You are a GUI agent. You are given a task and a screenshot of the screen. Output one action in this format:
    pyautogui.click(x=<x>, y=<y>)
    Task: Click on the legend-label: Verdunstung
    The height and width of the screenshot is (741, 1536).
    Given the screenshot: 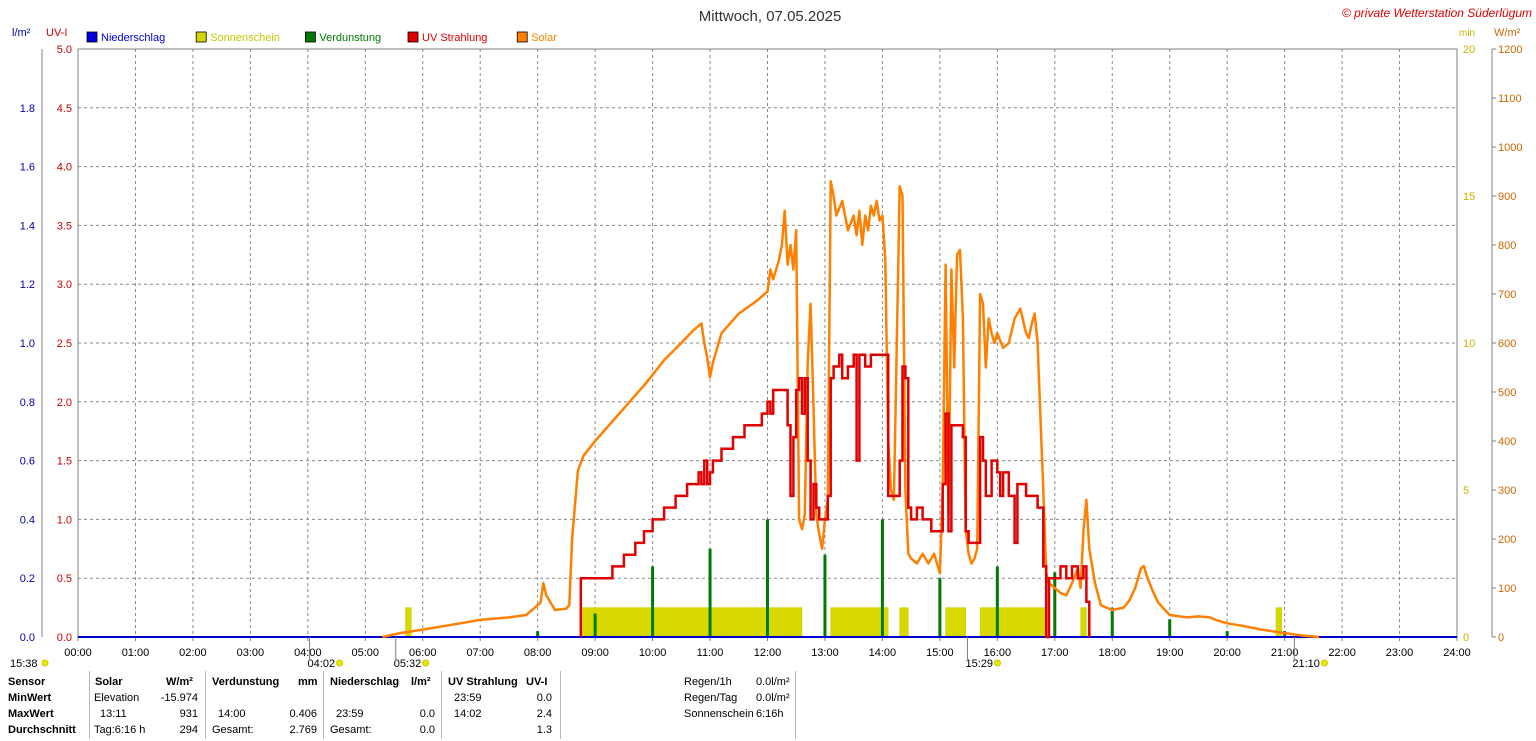 What is the action you would take?
    pyautogui.click(x=350, y=38)
    